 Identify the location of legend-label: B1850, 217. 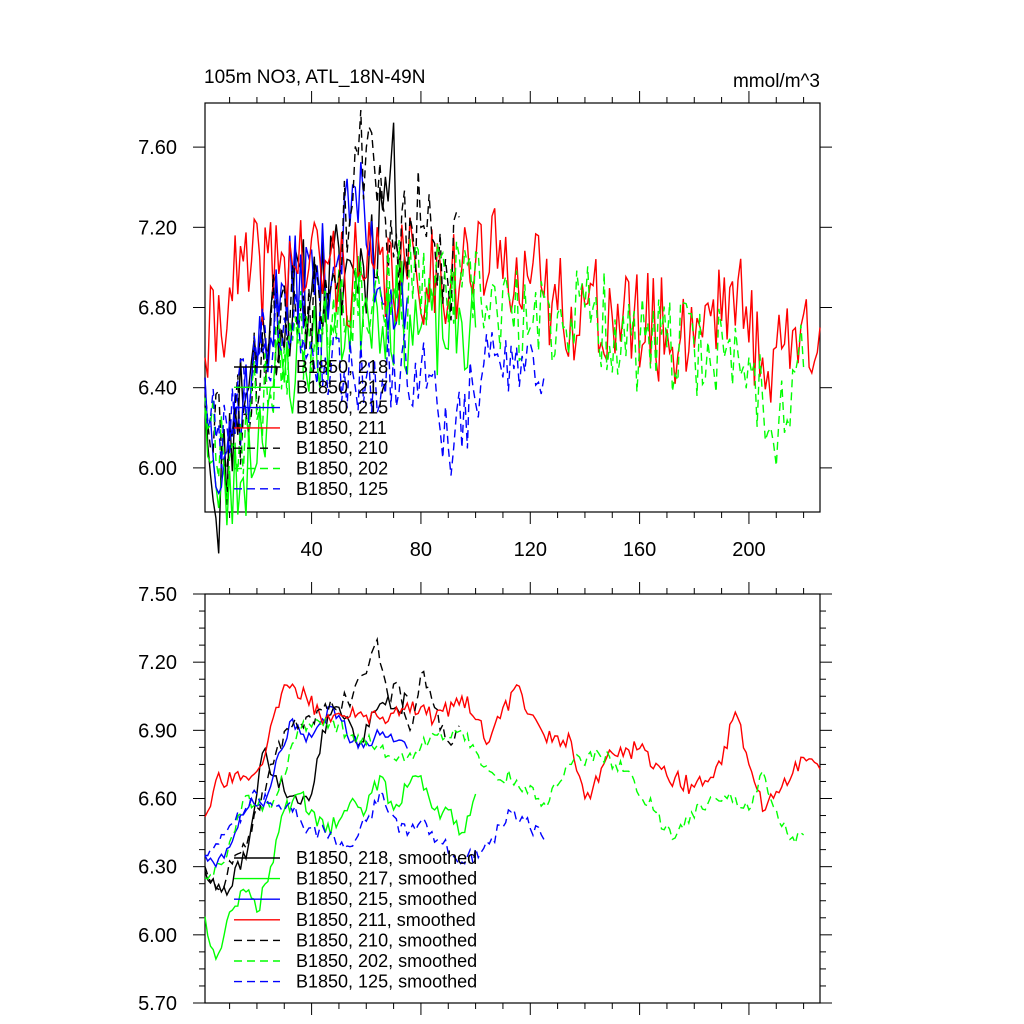
(342, 387).